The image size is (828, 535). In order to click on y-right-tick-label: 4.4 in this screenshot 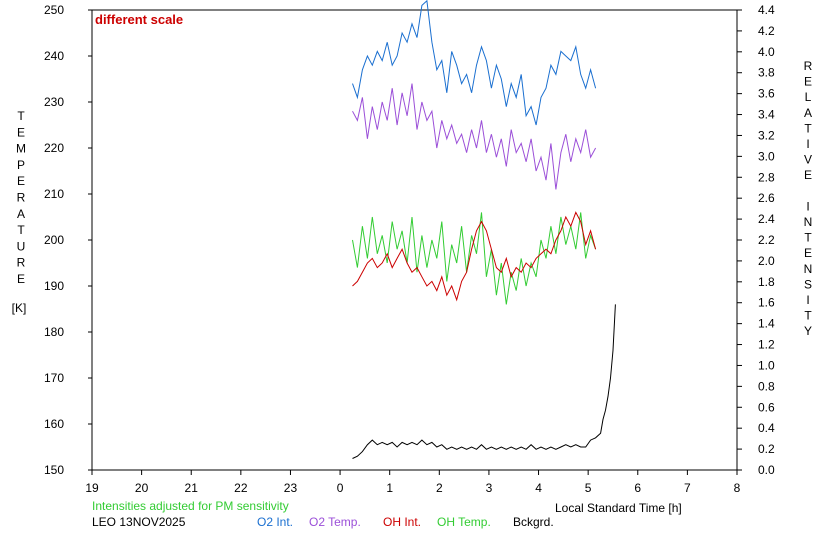, I will do `click(766, 10)`.